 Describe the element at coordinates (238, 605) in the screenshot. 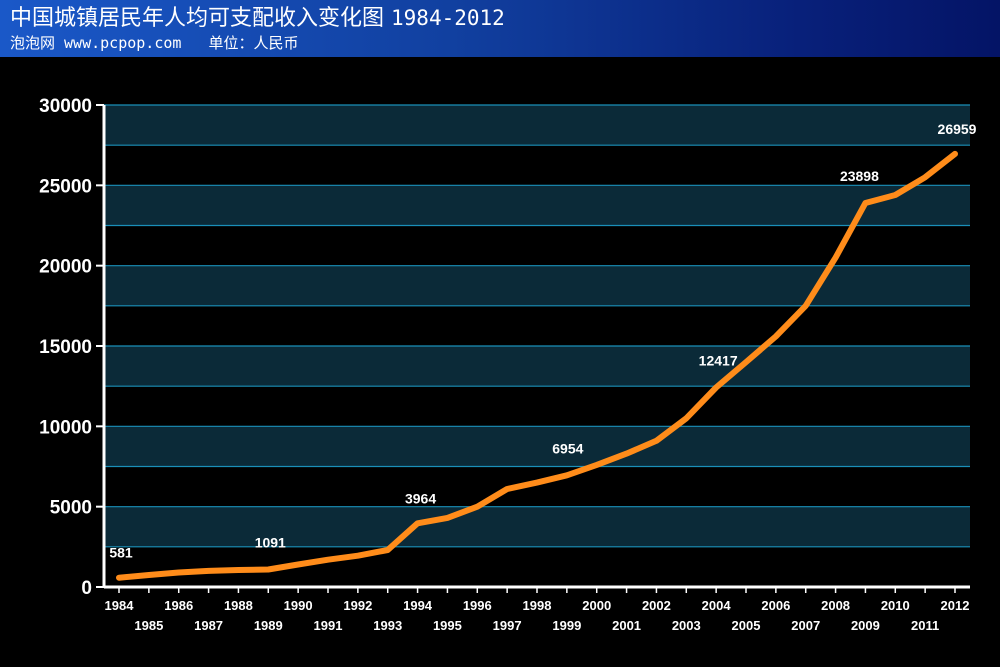

I see `x-tick-label: 1988` at that location.